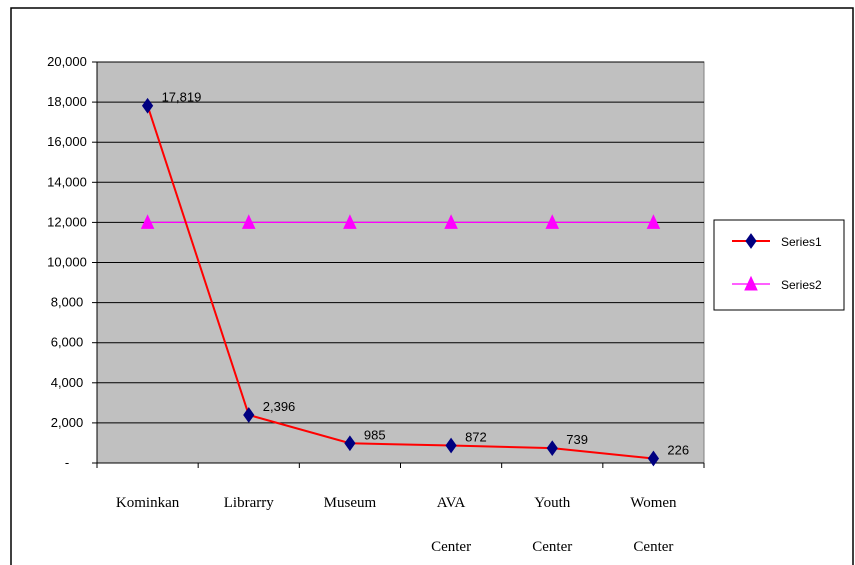 This screenshot has width=855, height=565. What do you see at coordinates (375, 434) in the screenshot?
I see `data-label: 985` at bounding box center [375, 434].